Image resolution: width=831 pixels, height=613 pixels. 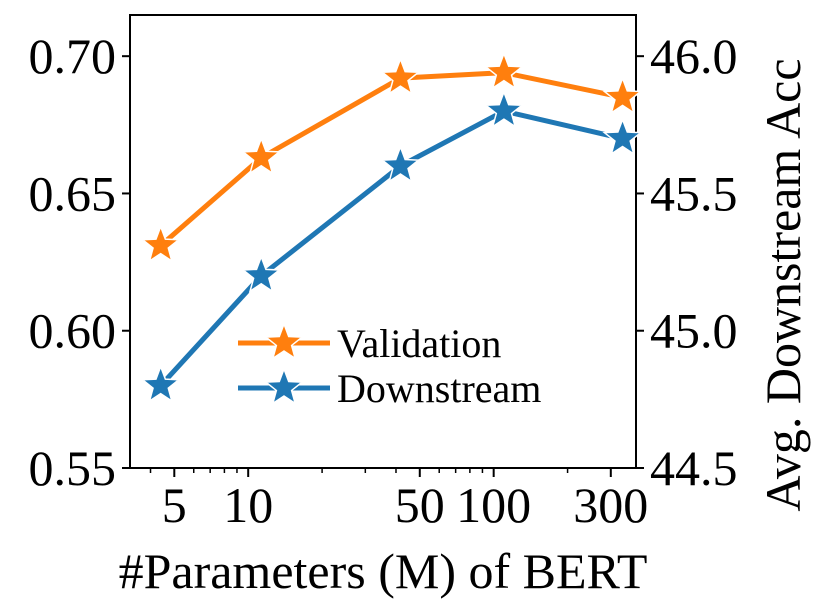 What do you see at coordinates (419, 343) in the screenshot?
I see `legend-validation-label: Validation` at bounding box center [419, 343].